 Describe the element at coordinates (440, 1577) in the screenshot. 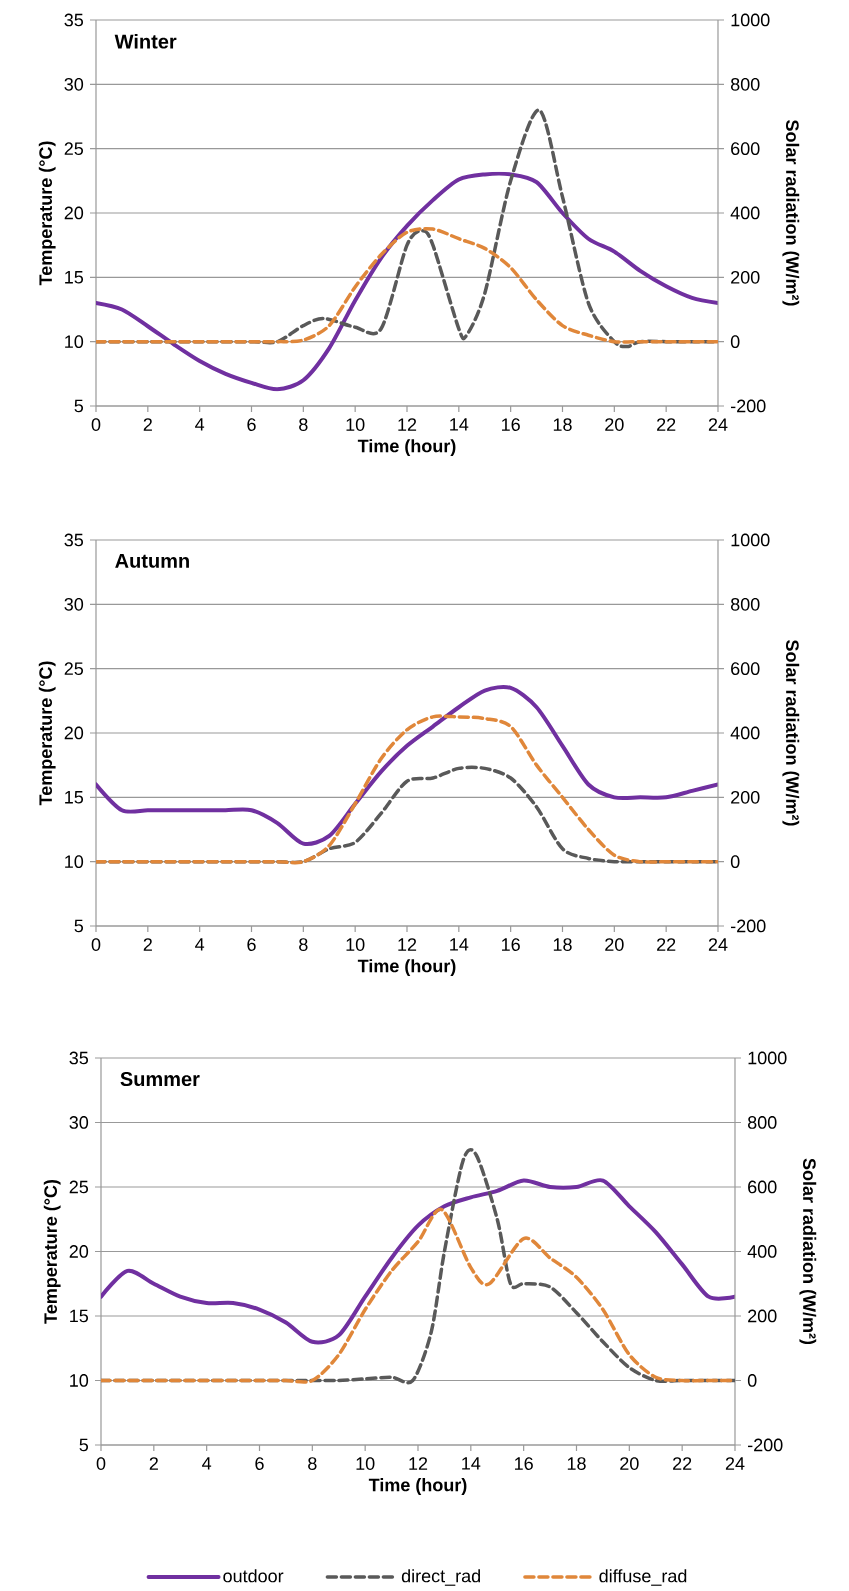

I see `legend-label: direct_rad` at that location.